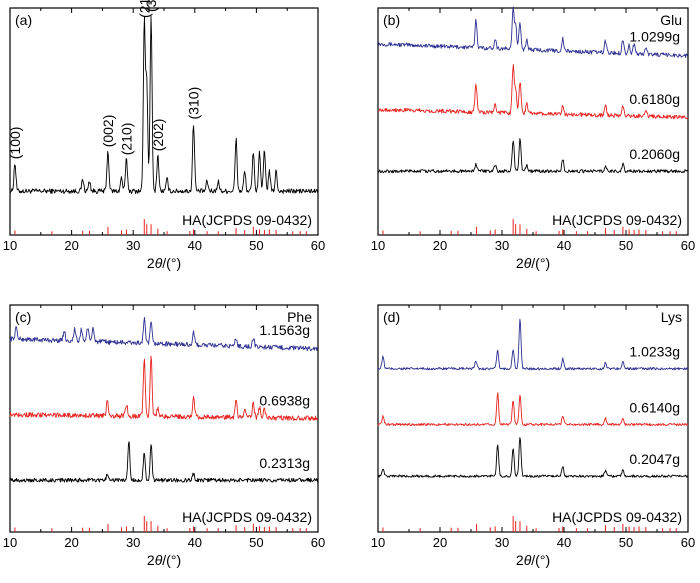 Image resolution: width=700 pixels, height=583 pixels. I want to click on panel-label: (c), so click(23, 317).